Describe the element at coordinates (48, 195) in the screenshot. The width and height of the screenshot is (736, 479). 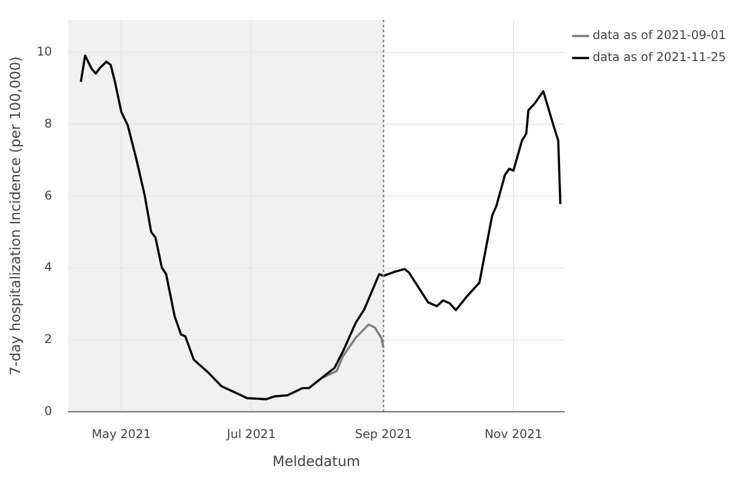
I see `y-tick-label: 6` at that location.